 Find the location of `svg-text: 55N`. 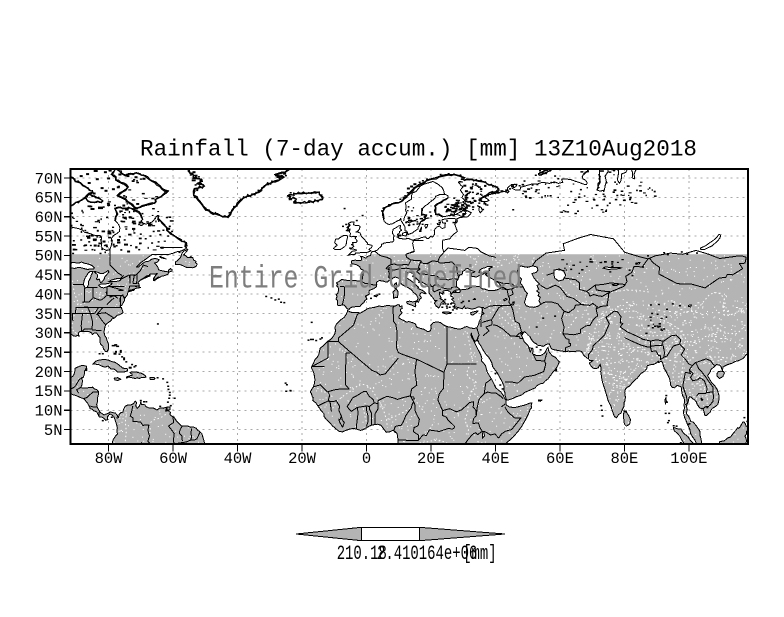

svg-text: 55N is located at coordinates (49, 237).